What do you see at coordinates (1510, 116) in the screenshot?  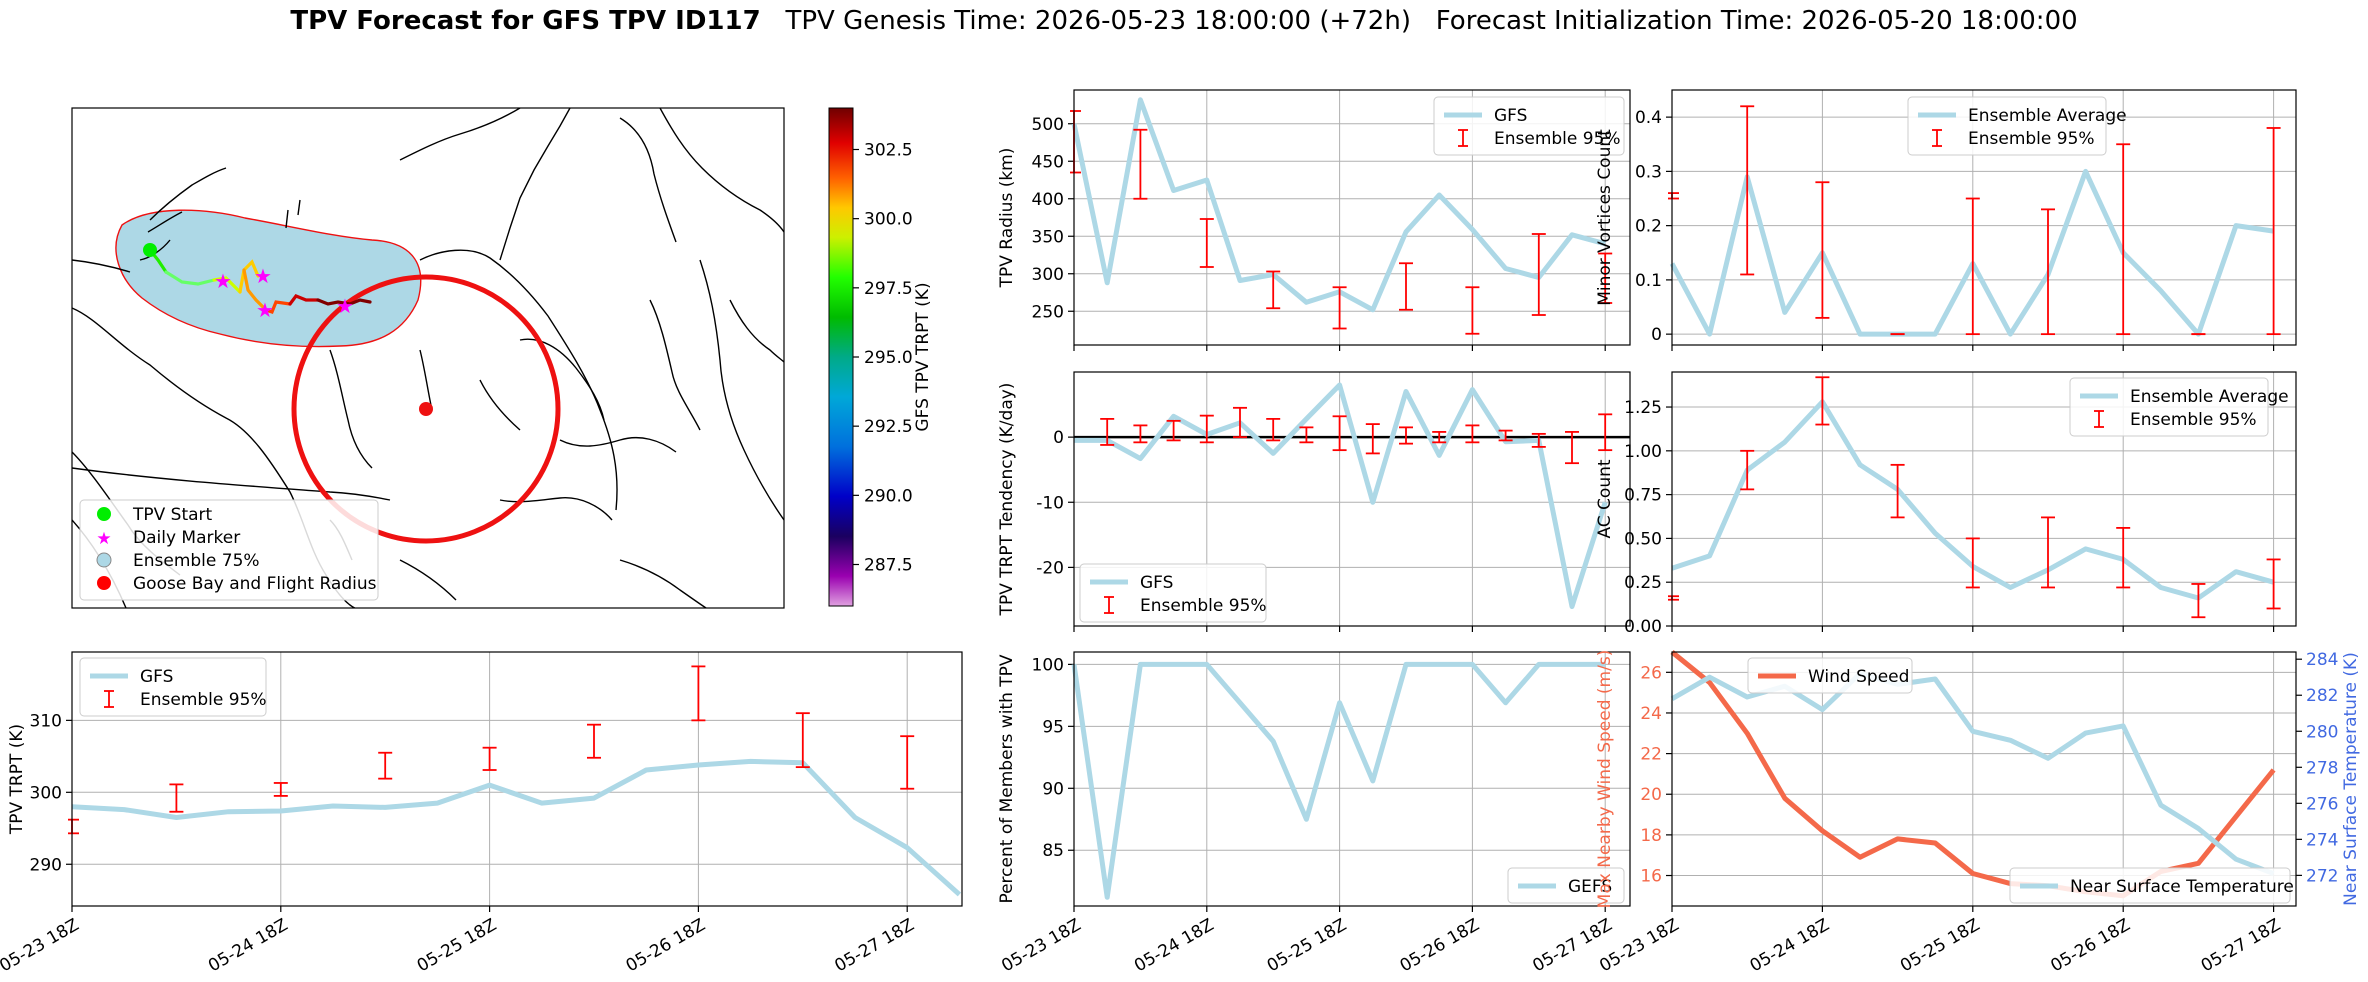 I see `legend-label: GFS` at bounding box center [1510, 116].